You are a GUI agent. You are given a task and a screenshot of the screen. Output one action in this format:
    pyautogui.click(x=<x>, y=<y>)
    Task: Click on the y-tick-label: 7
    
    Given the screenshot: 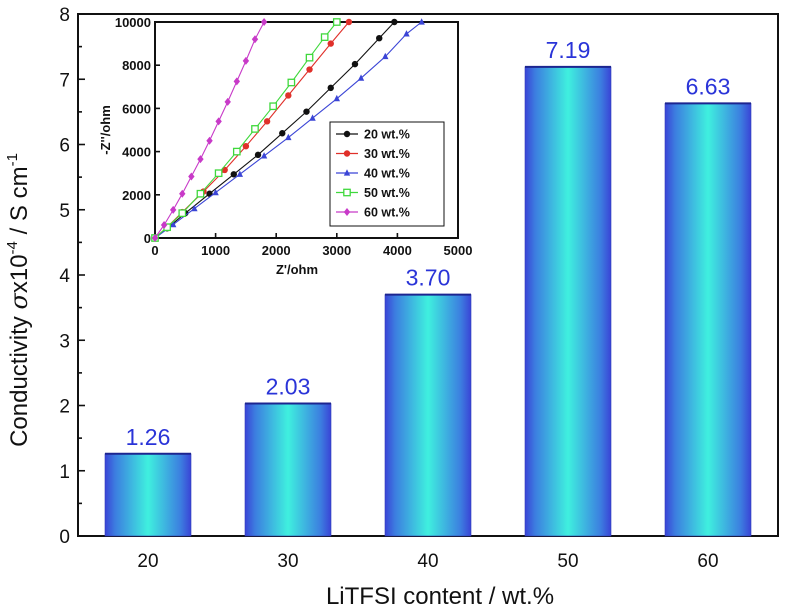 What is the action you would take?
    pyautogui.click(x=64, y=80)
    